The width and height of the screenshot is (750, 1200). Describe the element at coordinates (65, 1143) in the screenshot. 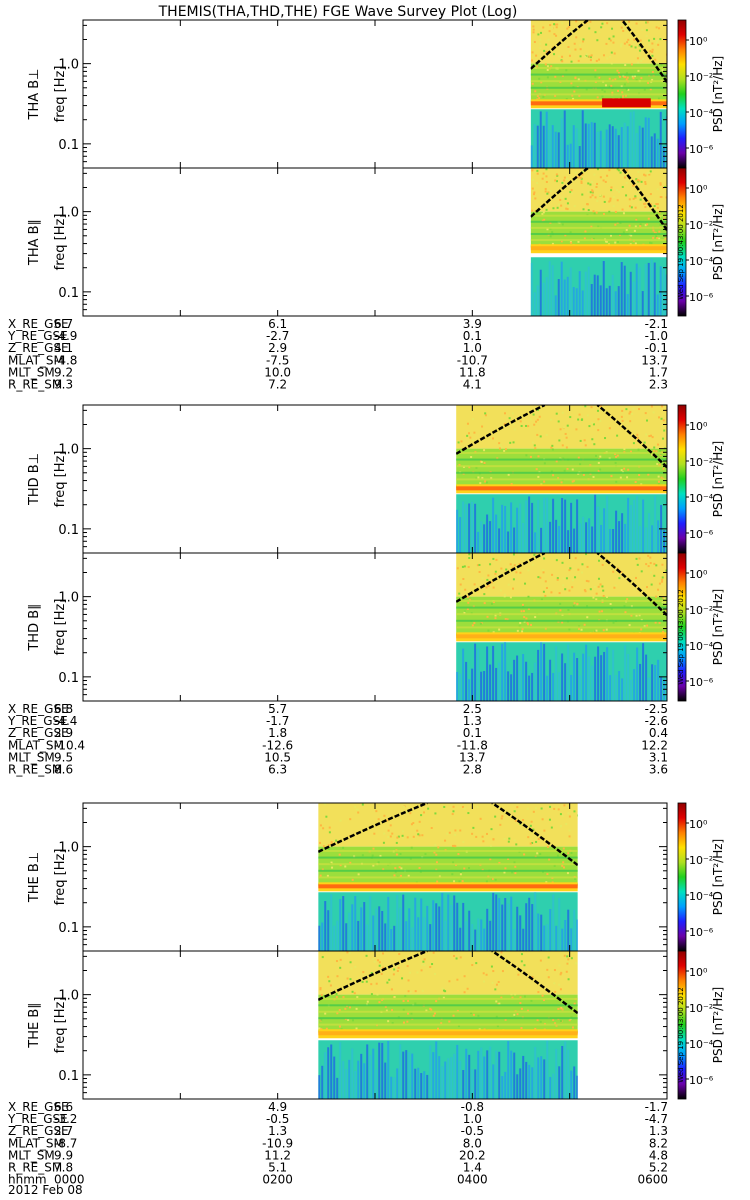

I see `ephemeris-value: -8.7` at that location.